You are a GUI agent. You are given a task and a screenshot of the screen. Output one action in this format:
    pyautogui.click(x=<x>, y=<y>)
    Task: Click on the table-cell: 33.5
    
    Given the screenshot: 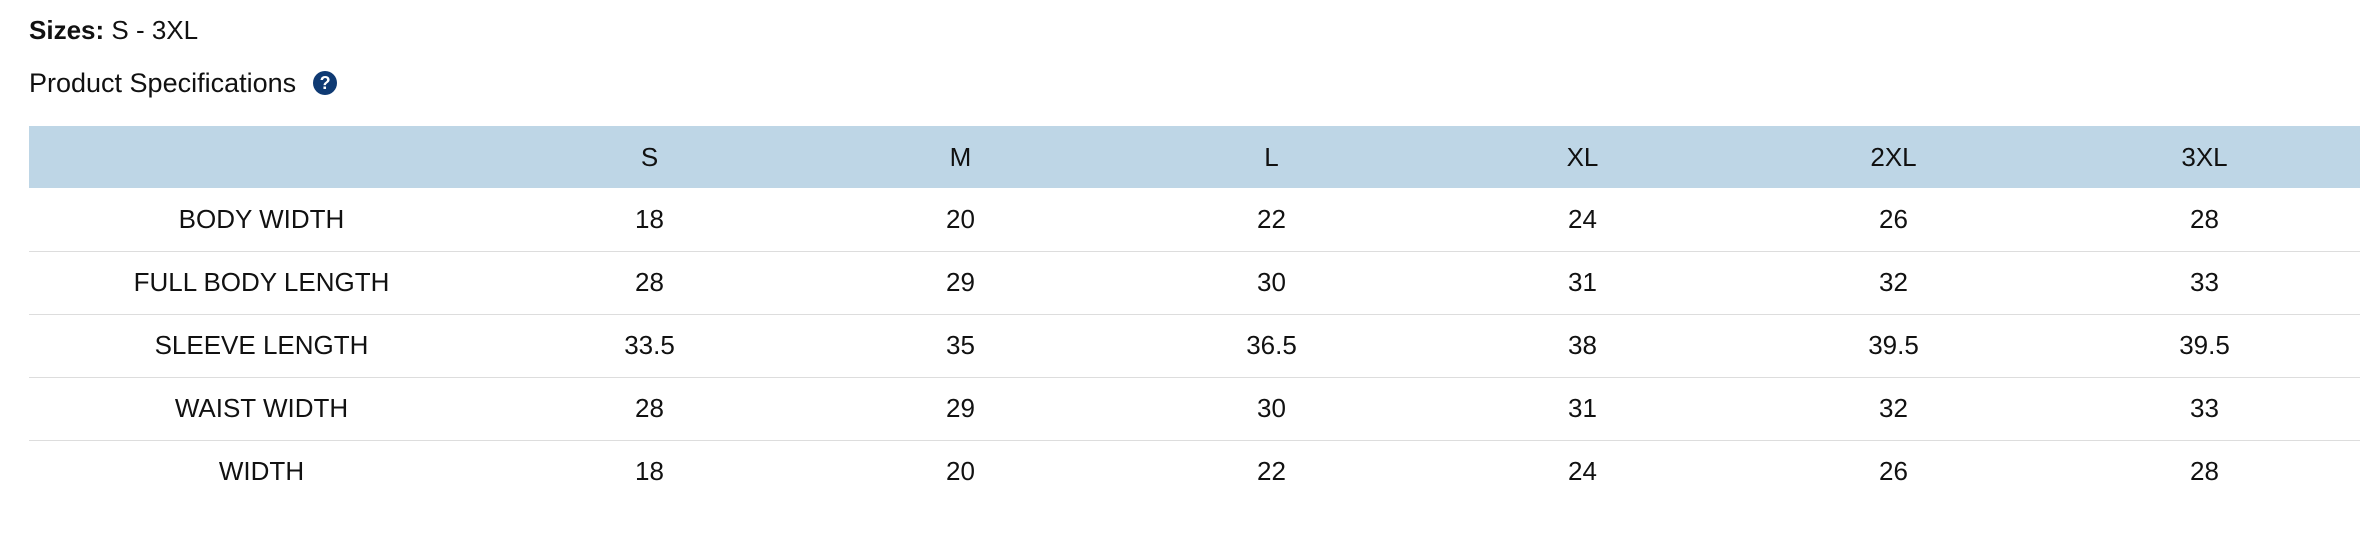 What is the action you would take?
    pyautogui.click(x=649, y=345)
    